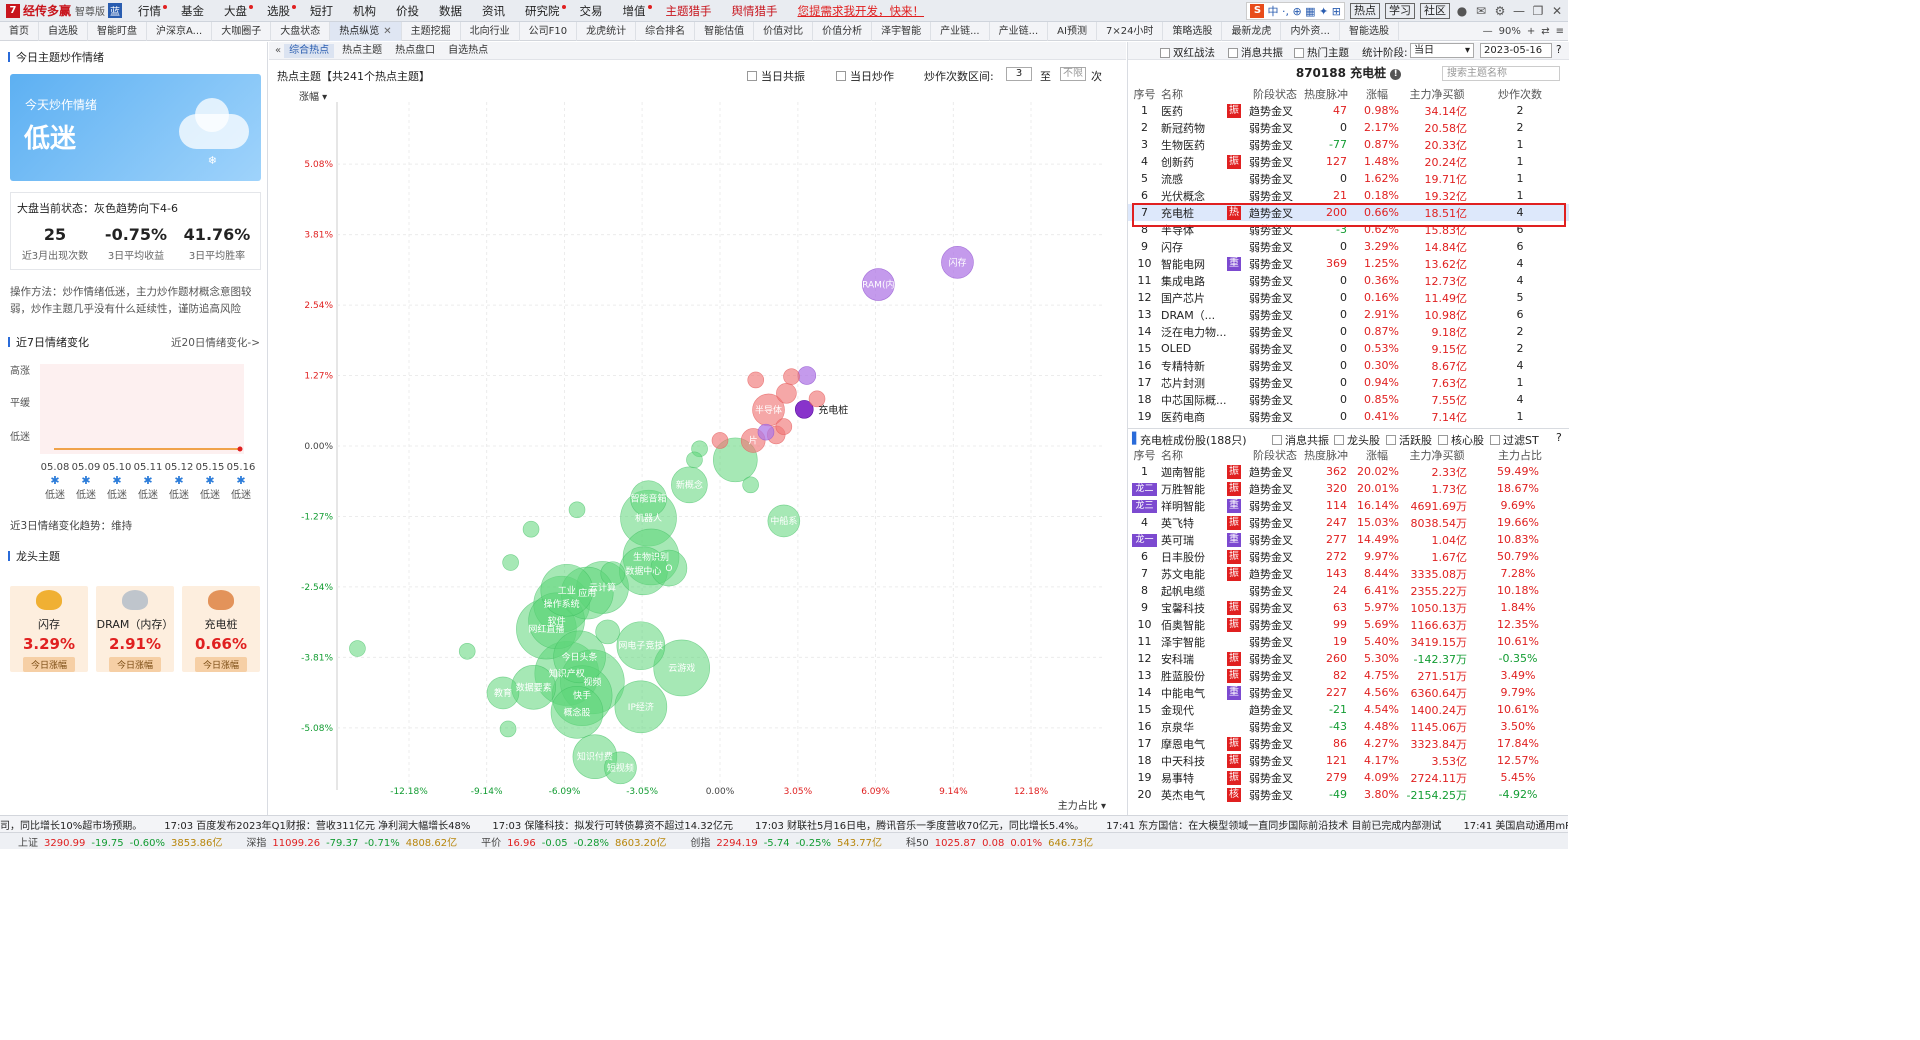  Describe the element at coordinates (1481, 11) in the screenshot. I see `mail-icon: ✉` at that location.